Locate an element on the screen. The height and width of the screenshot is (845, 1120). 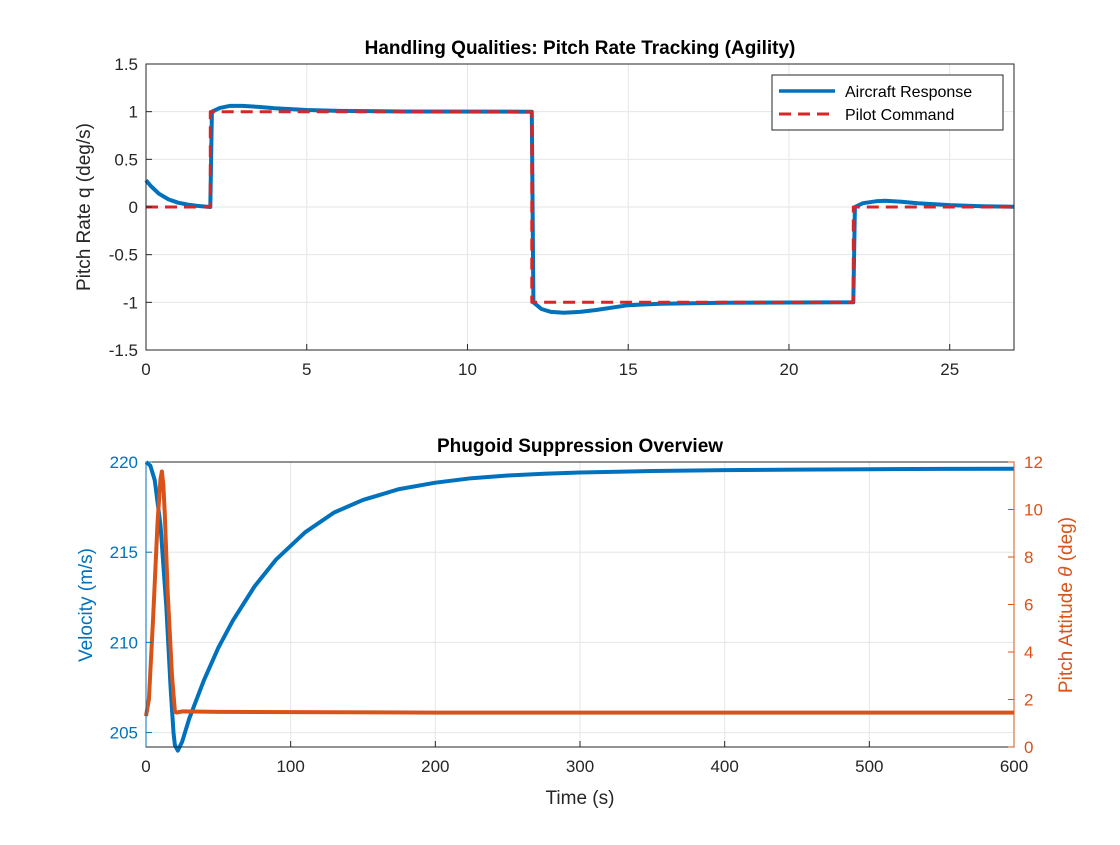
velocity-ylabel: Velocity (m/s) is located at coordinates (86, 605).